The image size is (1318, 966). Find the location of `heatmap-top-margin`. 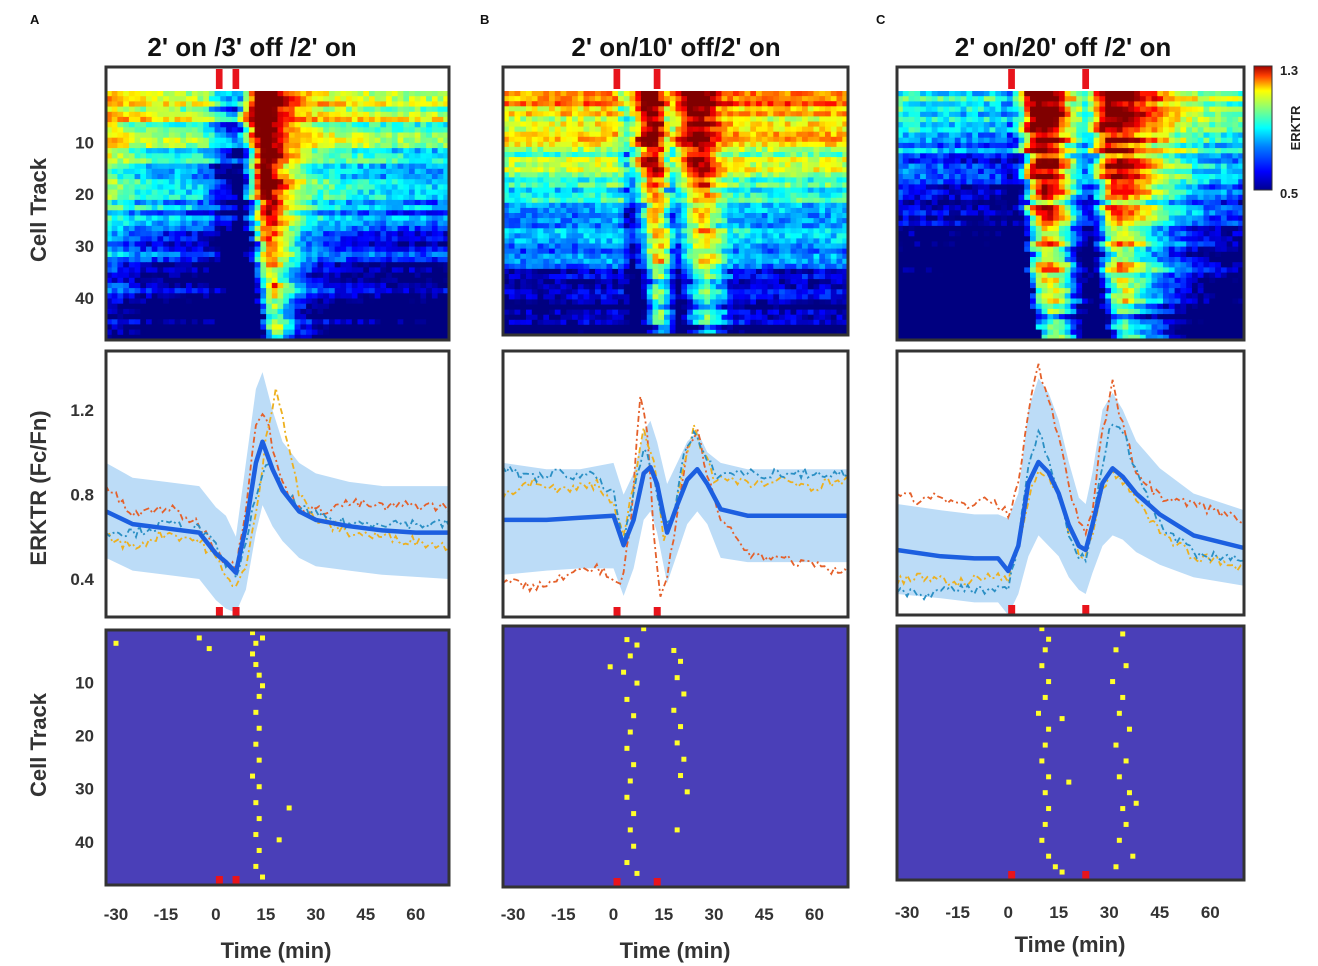

heatmap-top-margin is located at coordinates (277, 79).